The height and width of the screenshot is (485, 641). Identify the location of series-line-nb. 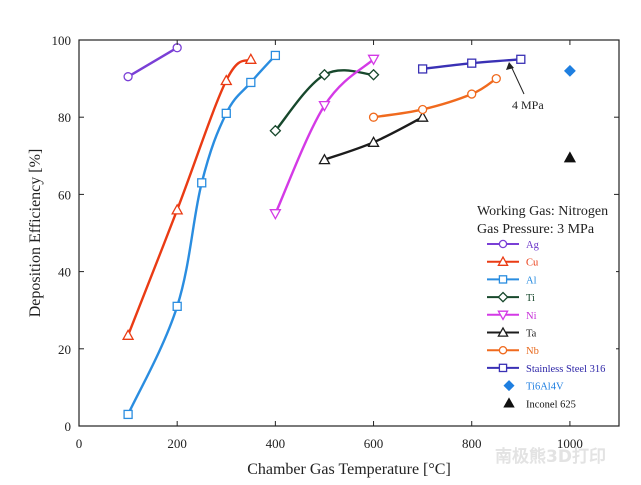
(435, 98).